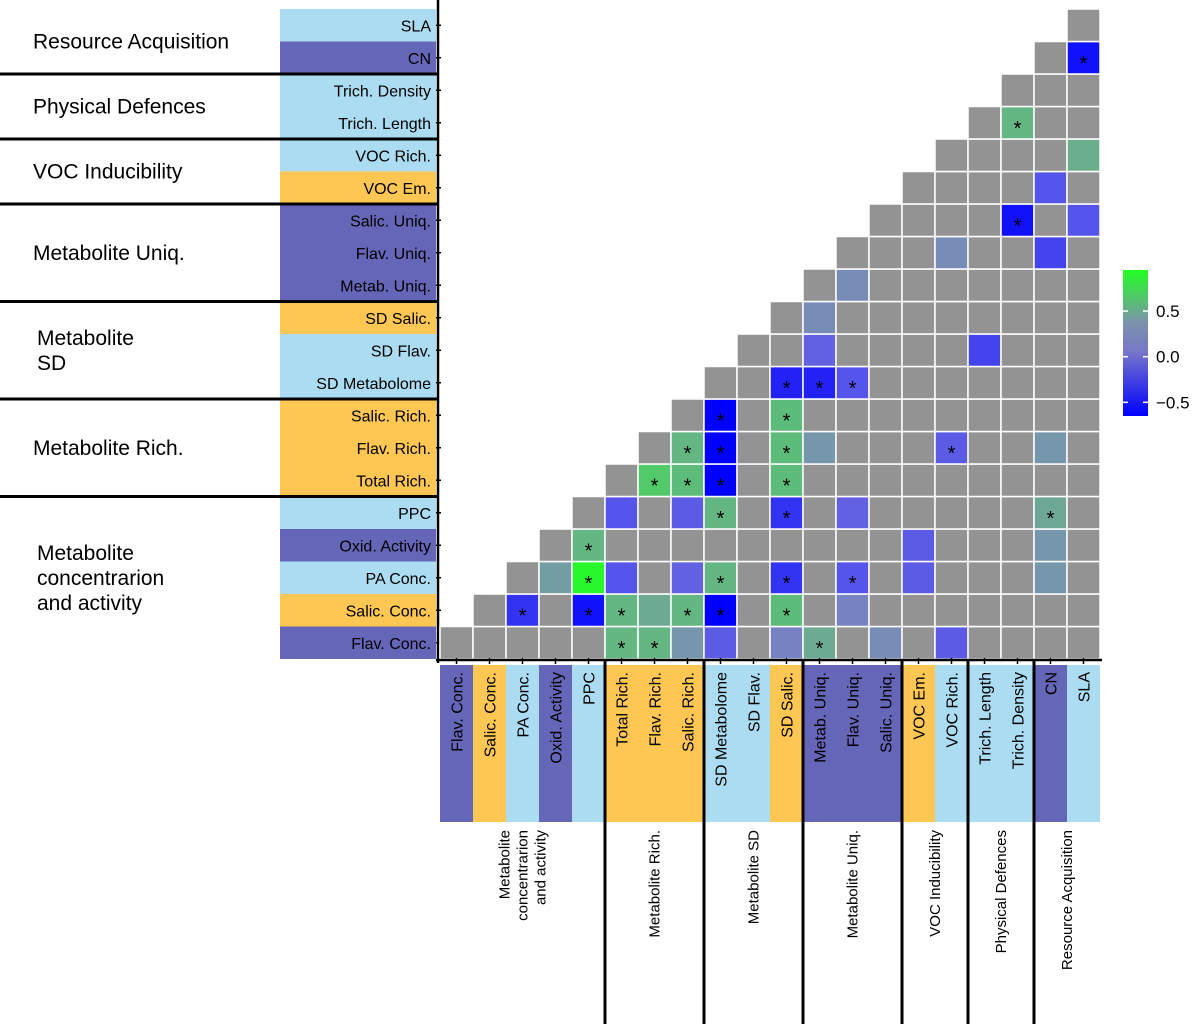  Describe the element at coordinates (1135, 343) in the screenshot. I see `legend-colorbar` at that location.